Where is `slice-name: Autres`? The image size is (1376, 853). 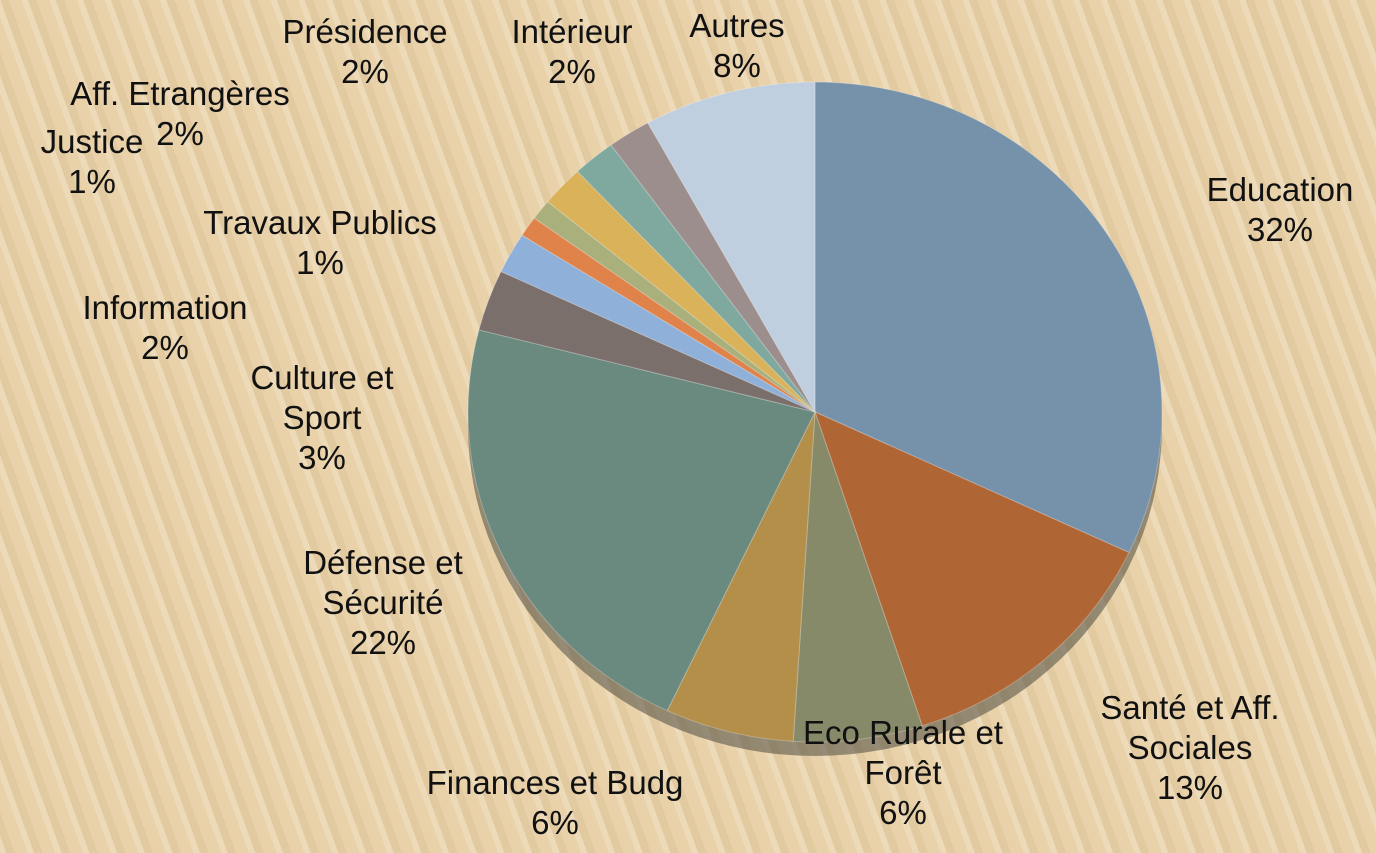
slice-name: Autres is located at coordinates (737, 25).